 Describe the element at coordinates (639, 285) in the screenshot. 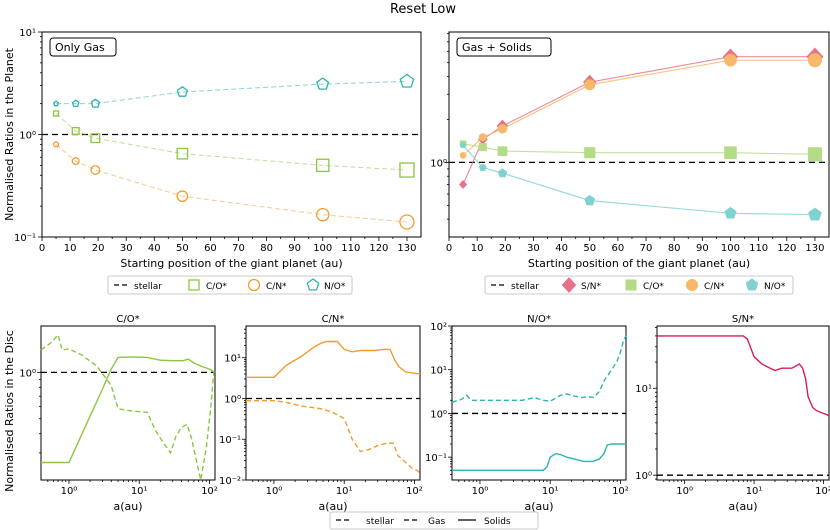

I see `legend-top-right: stellar S/N* C/O* C/N* N/O*` at that location.